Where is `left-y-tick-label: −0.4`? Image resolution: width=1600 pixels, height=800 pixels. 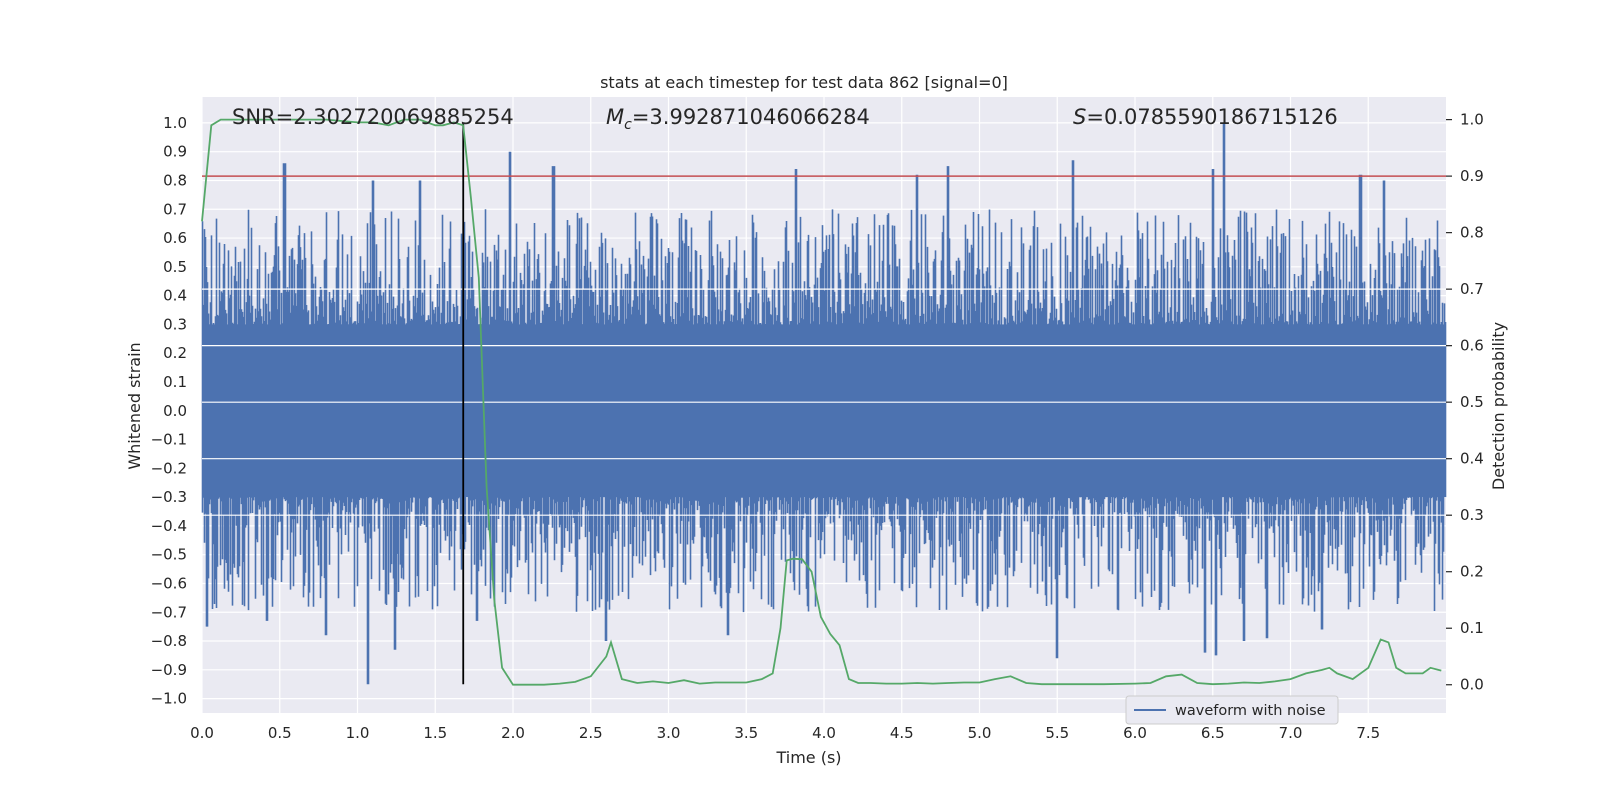 left-y-tick-label: −0.4 is located at coordinates (169, 526).